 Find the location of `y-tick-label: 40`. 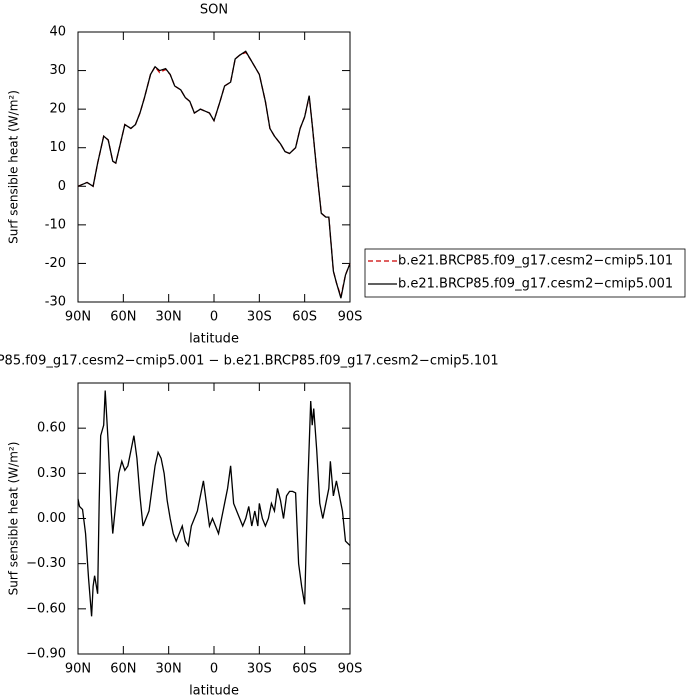

y-tick-label: 40 is located at coordinates (57, 32).